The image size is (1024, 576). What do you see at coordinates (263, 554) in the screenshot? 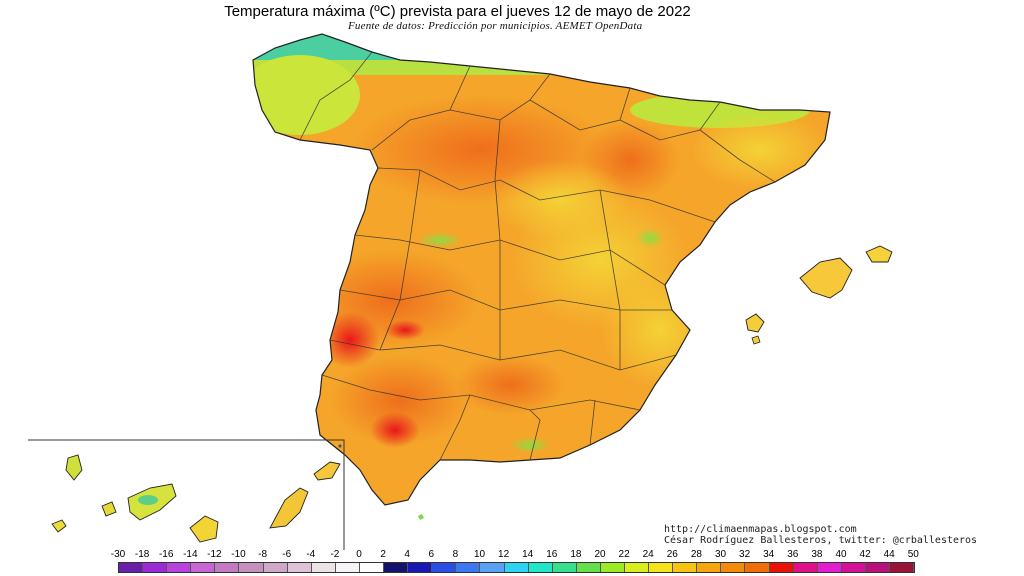
I see `legend-tick-label: -8` at bounding box center [263, 554].